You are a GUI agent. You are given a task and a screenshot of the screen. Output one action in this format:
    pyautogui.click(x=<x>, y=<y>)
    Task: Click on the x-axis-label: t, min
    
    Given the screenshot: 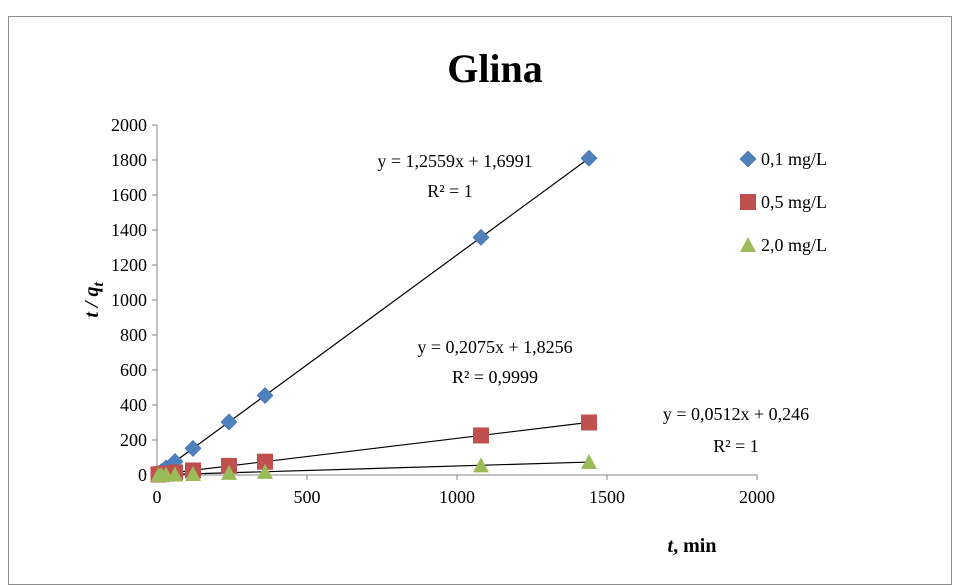 What is the action you would take?
    pyautogui.click(x=692, y=546)
    